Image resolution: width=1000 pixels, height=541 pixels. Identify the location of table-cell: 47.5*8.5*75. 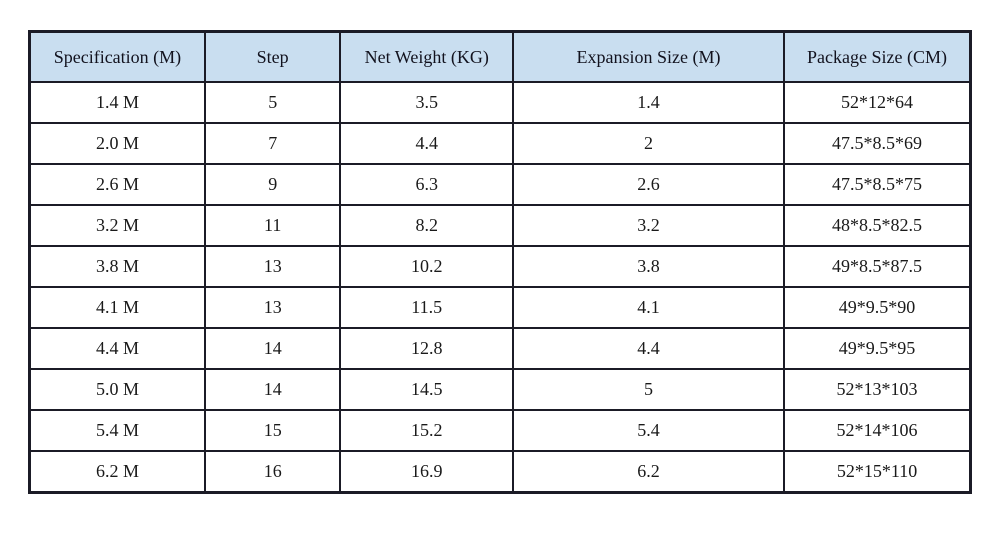
(877, 184).